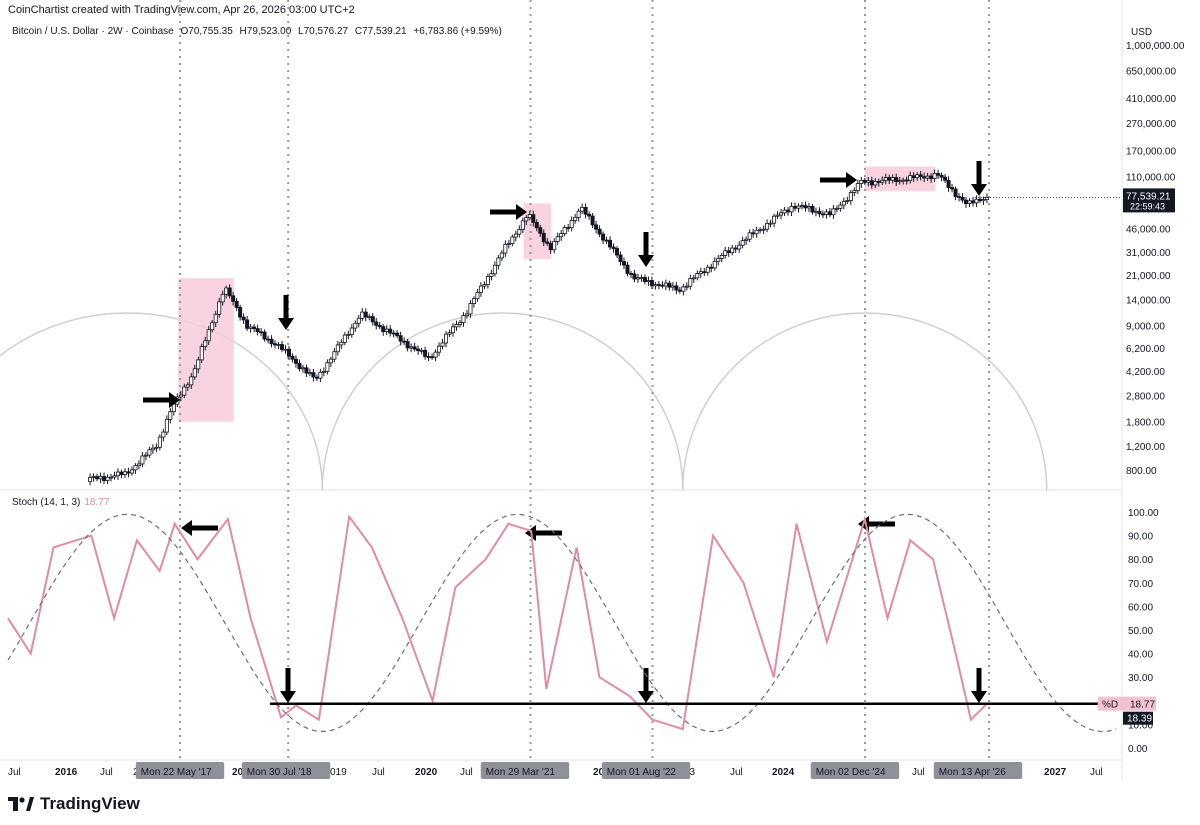 This screenshot has height=825, width=1200. What do you see at coordinates (1127, 703) in the screenshot?
I see `d-value-tag` at bounding box center [1127, 703].